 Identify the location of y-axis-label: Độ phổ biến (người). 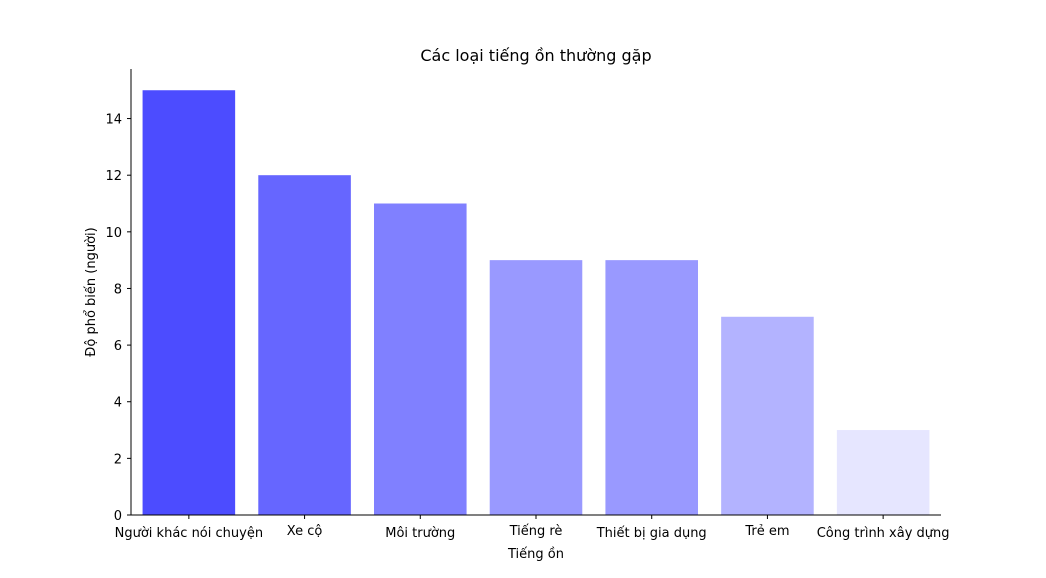
(91, 291).